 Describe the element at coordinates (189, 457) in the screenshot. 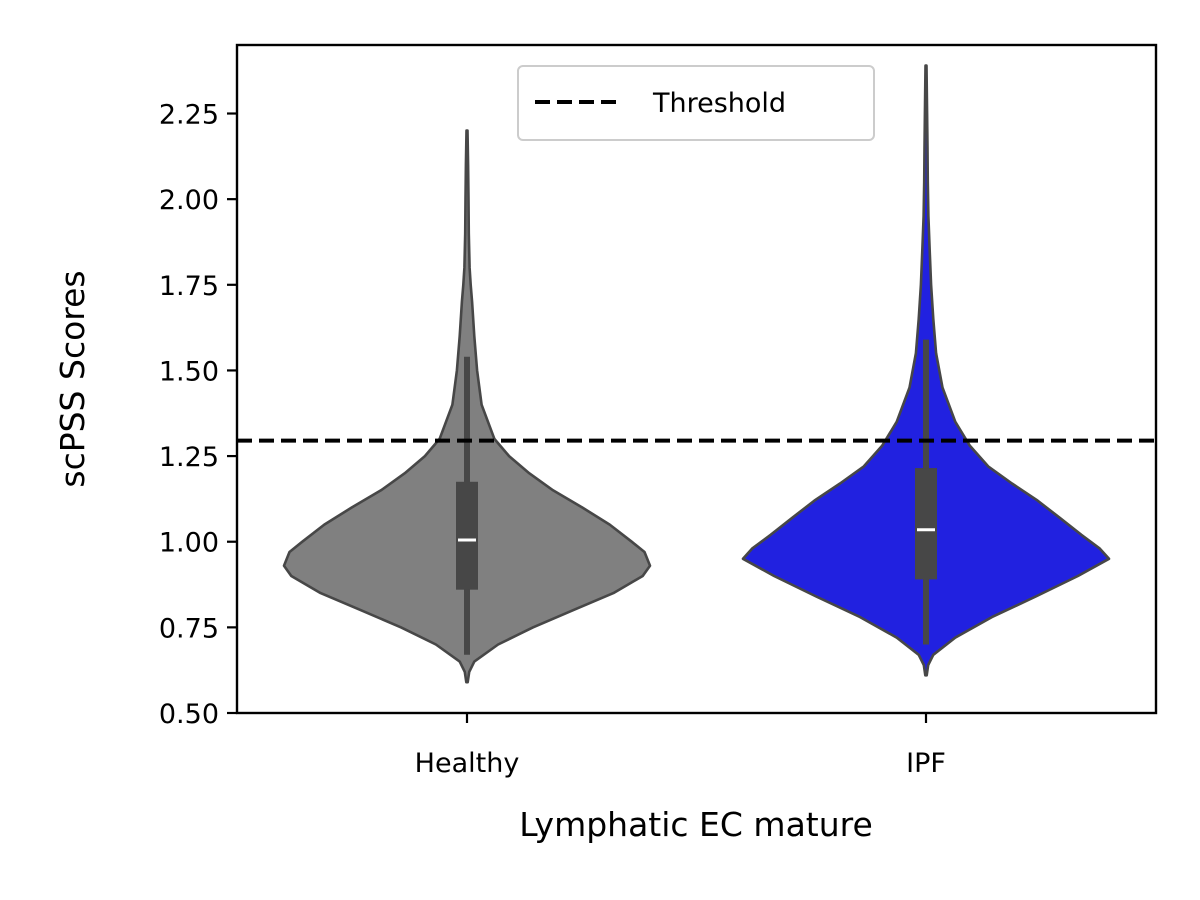

I see `y-tick-label: 1.25` at that location.